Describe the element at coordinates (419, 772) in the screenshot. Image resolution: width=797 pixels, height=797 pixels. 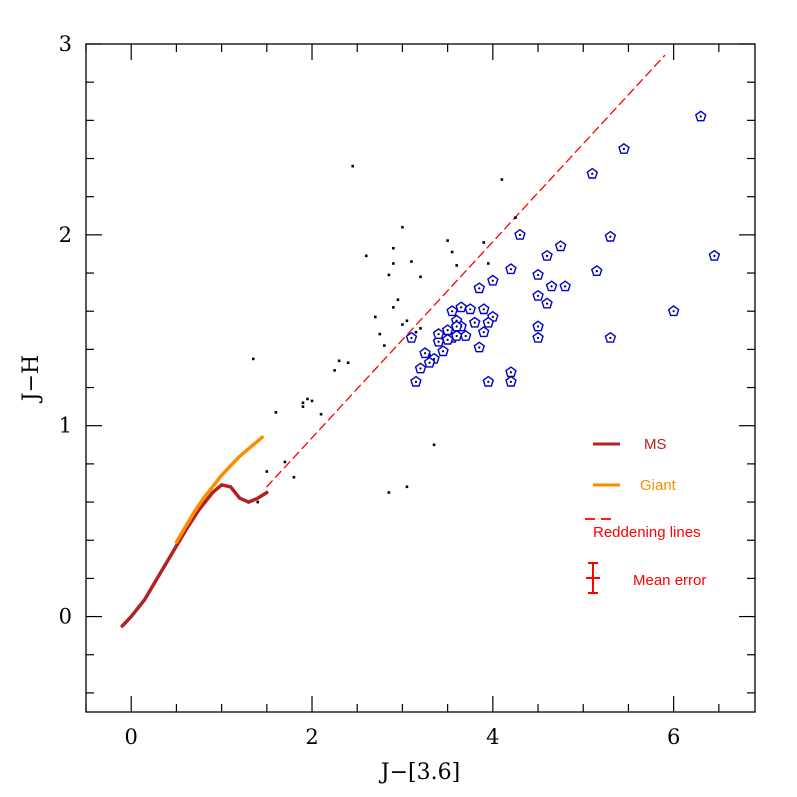
I see `x-axis-label: J−[3.6]` at that location.